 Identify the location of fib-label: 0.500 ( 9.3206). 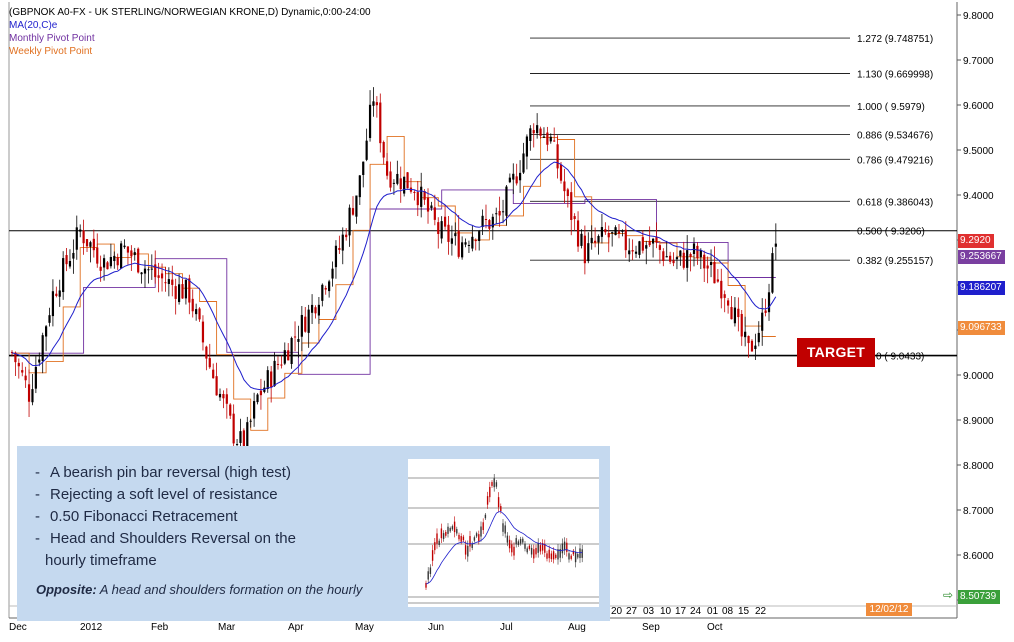
(891, 232).